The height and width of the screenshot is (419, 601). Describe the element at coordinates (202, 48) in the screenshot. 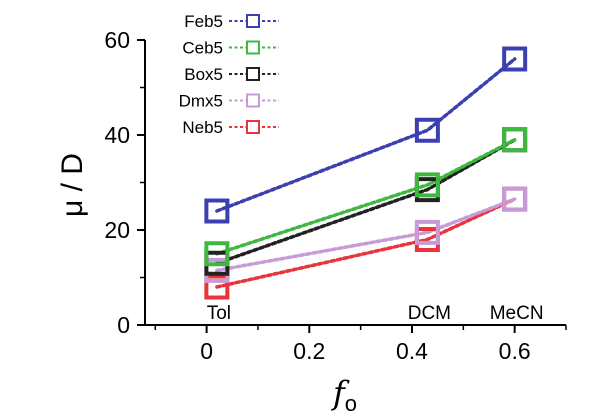

I see `legend-label-ceb5: Ceb5` at that location.